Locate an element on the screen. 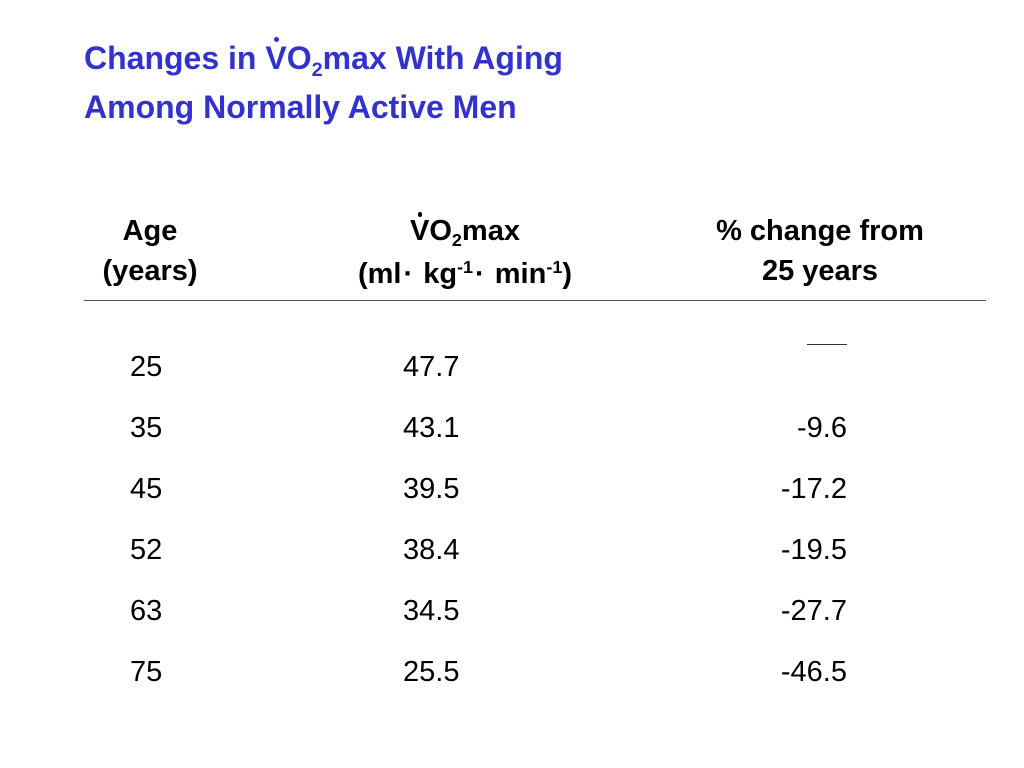 Image resolution: width=1024 pixels, height=768 pixels. header-vo2max-units: (ml· kg-1· min-1) is located at coordinates (465, 275).